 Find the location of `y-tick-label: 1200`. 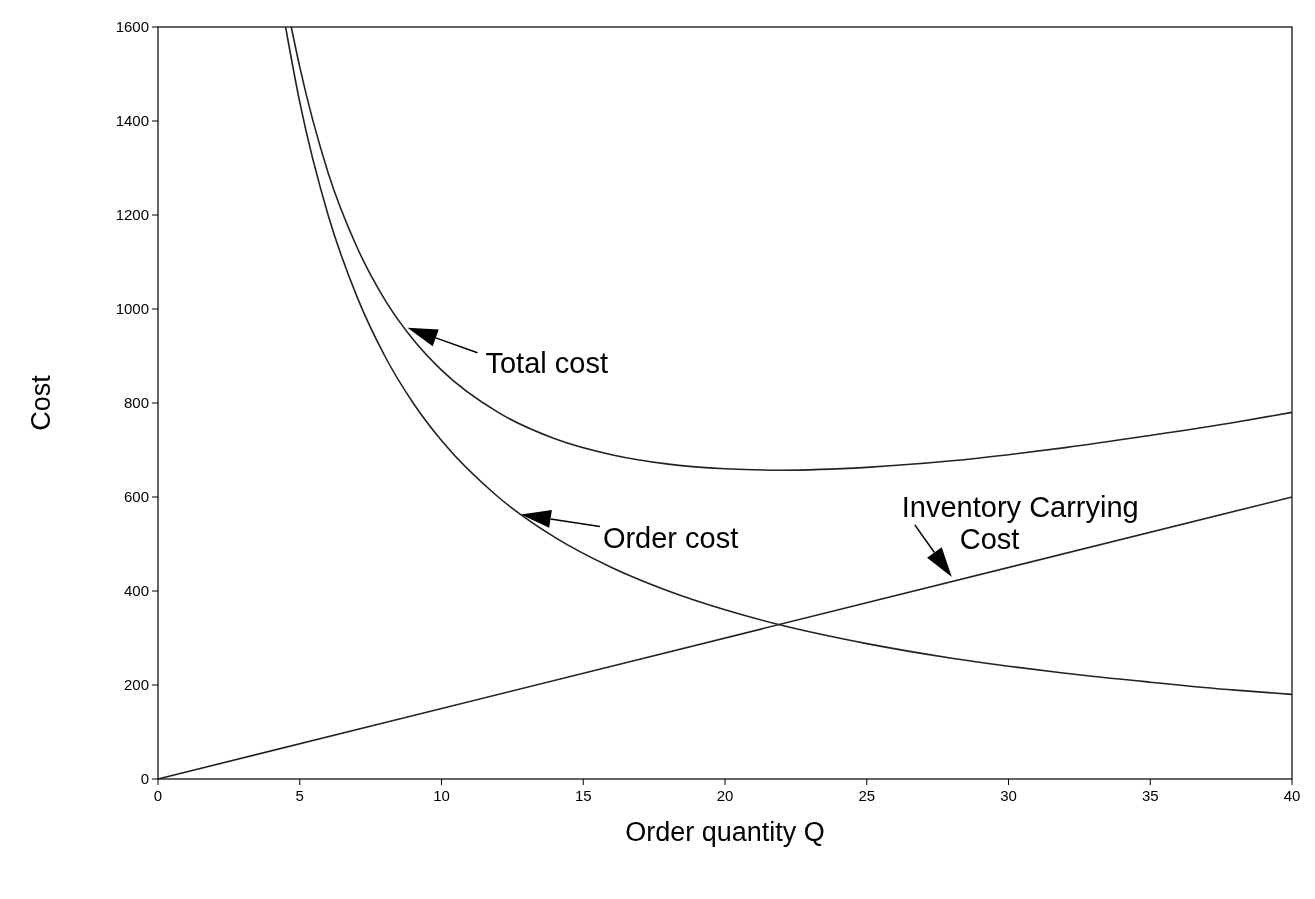

y-tick-label: 1200 is located at coordinates (132, 214).